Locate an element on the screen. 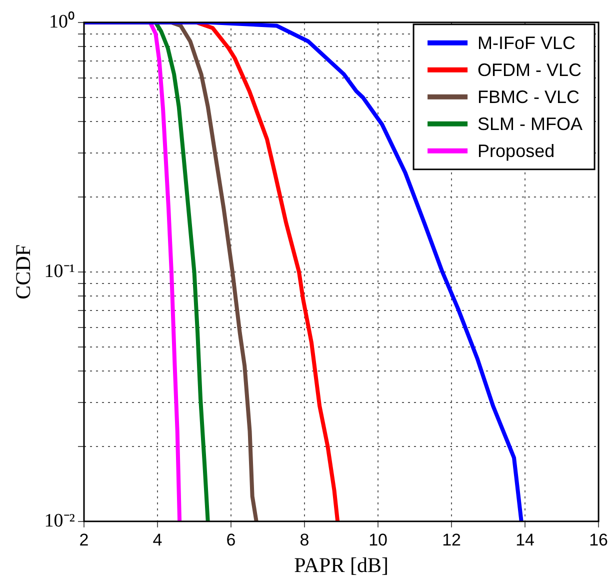 This screenshot has height=583, width=611. legend-label: SLM - MFOA is located at coordinates (530, 124).